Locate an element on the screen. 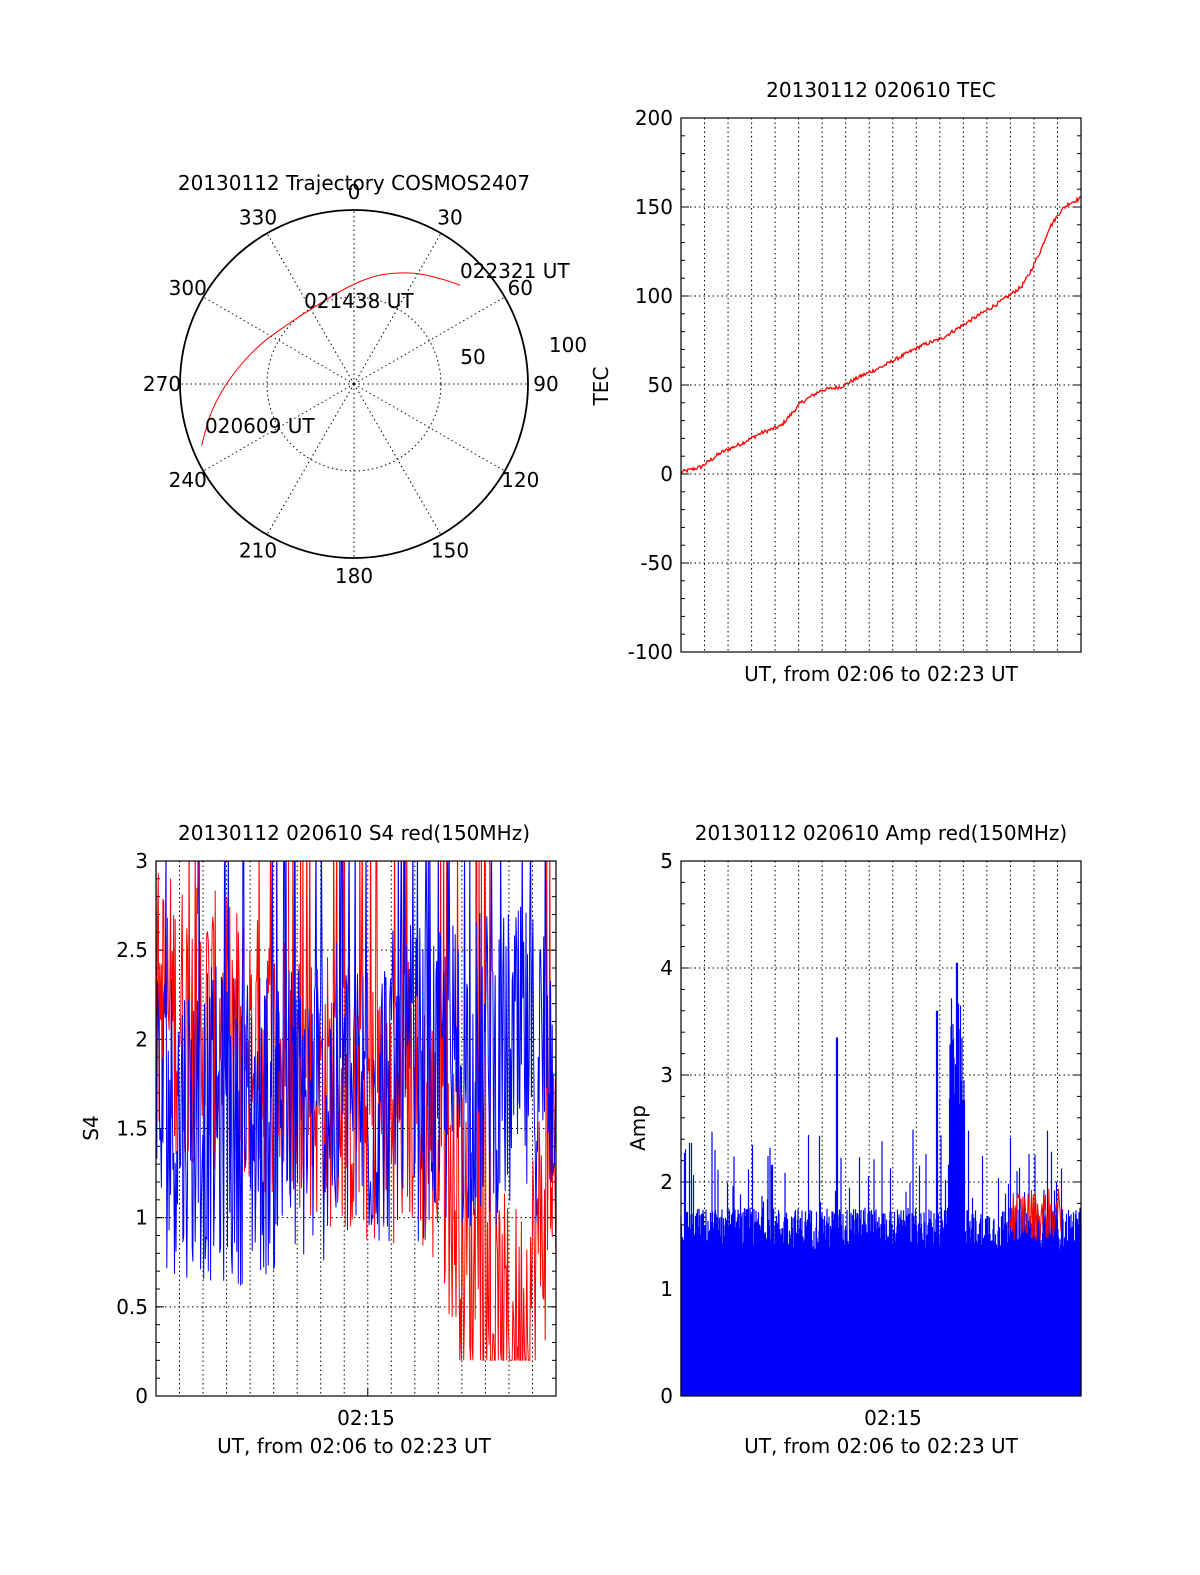 Image resolution: width=1200 pixels, height=1575 pixels. s4-title: 20130112 020610 S4 red(150MHz) is located at coordinates (354, 833).